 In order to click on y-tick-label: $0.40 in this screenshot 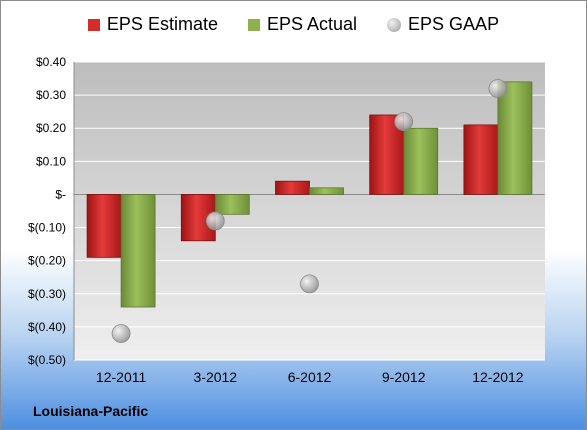, I will do `click(51, 62)`.